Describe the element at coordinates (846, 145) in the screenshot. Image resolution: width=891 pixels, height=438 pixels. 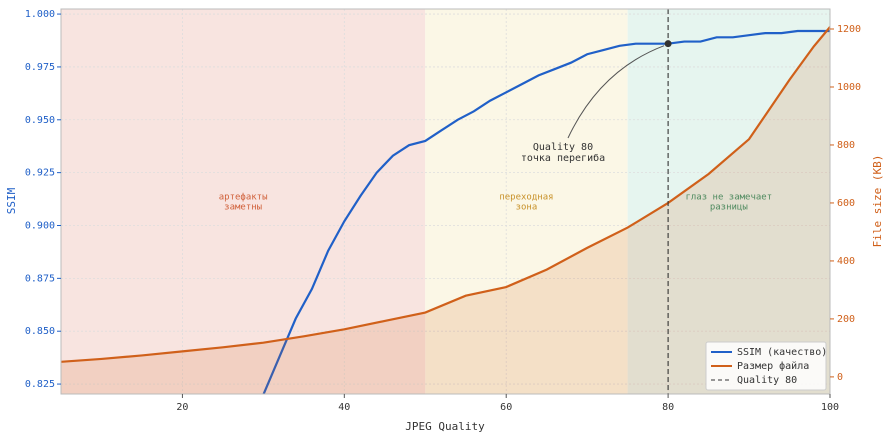
I see `y2-tick-label: 800` at that location.